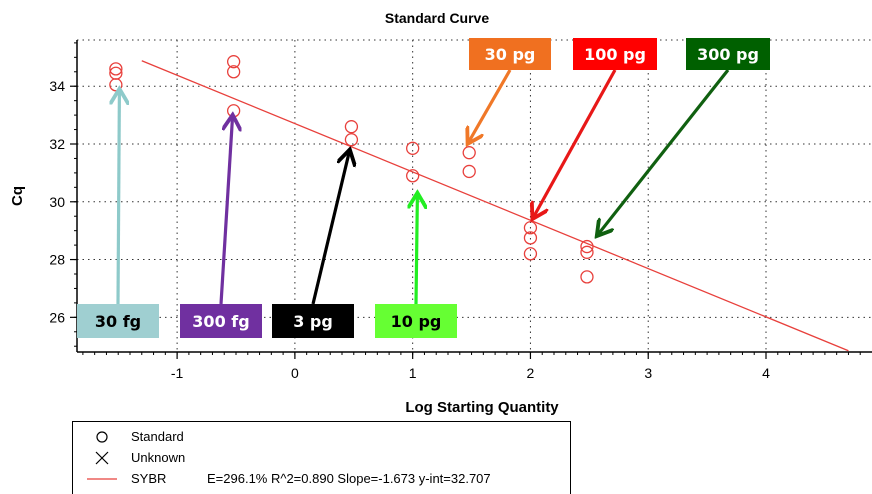 This screenshot has width=872, height=494. I want to click on y-tick-label: 30, so click(57, 202).